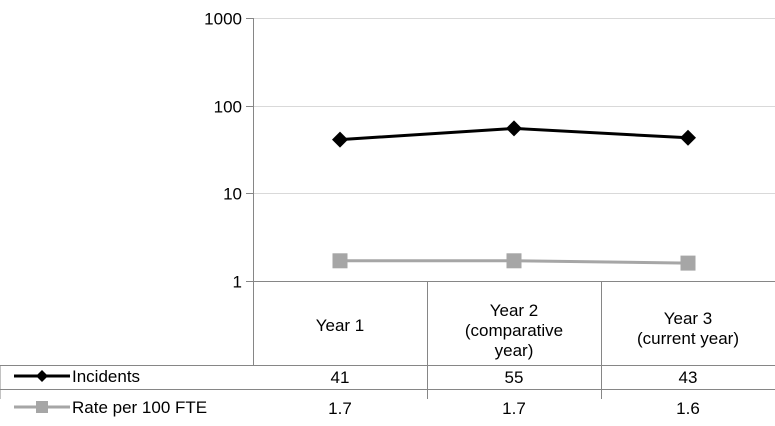 The image size is (775, 426). Describe the element at coordinates (223, 19) in the screenshot. I see `y-tick-label: 1000` at that location.